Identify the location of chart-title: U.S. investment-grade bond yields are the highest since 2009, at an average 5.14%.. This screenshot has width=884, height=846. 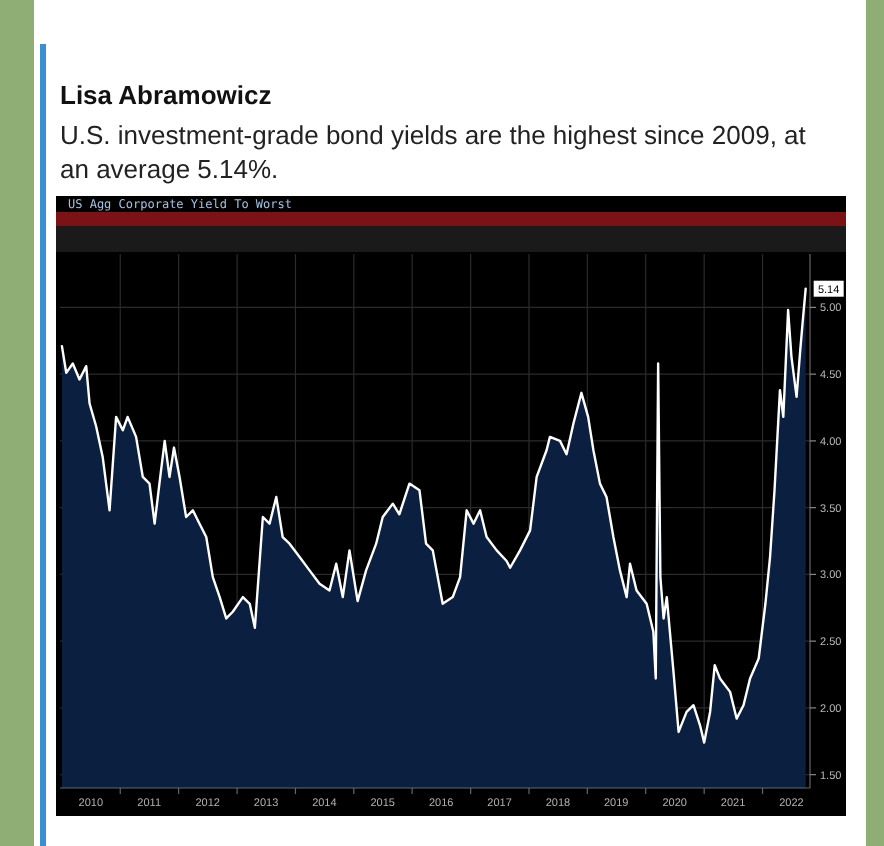
(434, 152).